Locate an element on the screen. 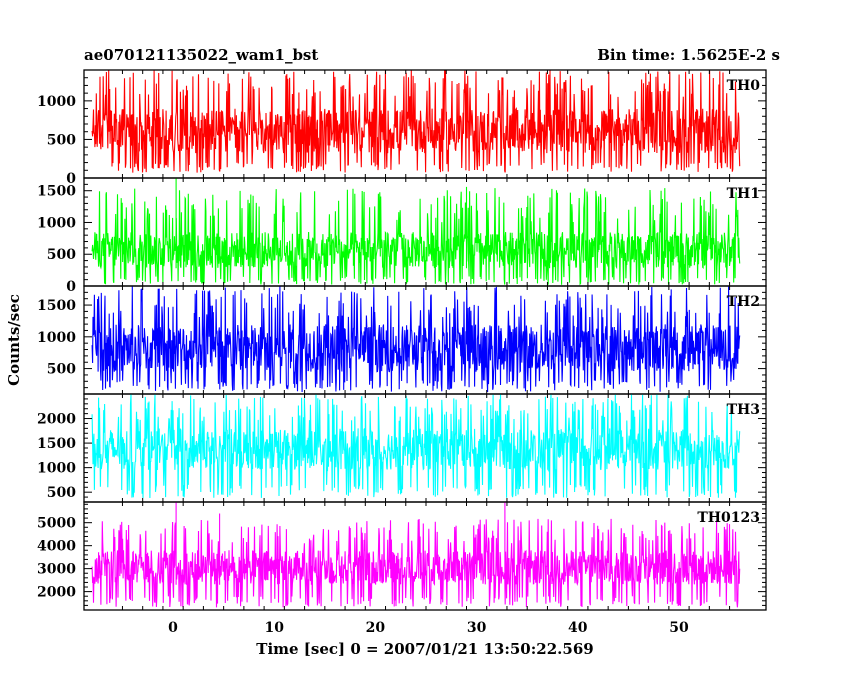 The image size is (850, 680). x-tick-label: 30 is located at coordinates (477, 628).